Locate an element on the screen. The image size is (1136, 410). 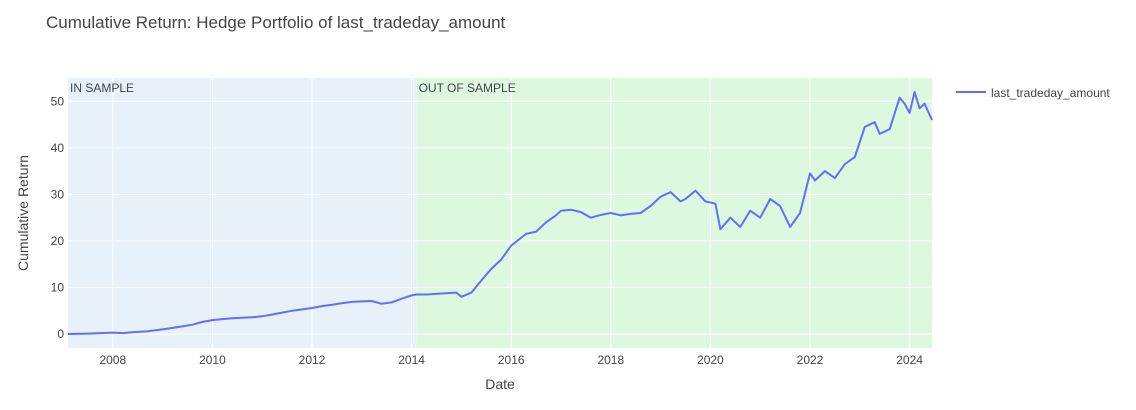
x-tick-label: 2010 is located at coordinates (212, 360).